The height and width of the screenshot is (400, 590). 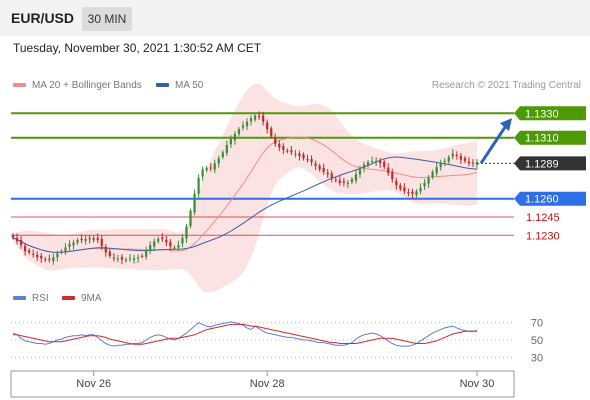 I want to click on time-axis-frame, so click(x=262, y=384).